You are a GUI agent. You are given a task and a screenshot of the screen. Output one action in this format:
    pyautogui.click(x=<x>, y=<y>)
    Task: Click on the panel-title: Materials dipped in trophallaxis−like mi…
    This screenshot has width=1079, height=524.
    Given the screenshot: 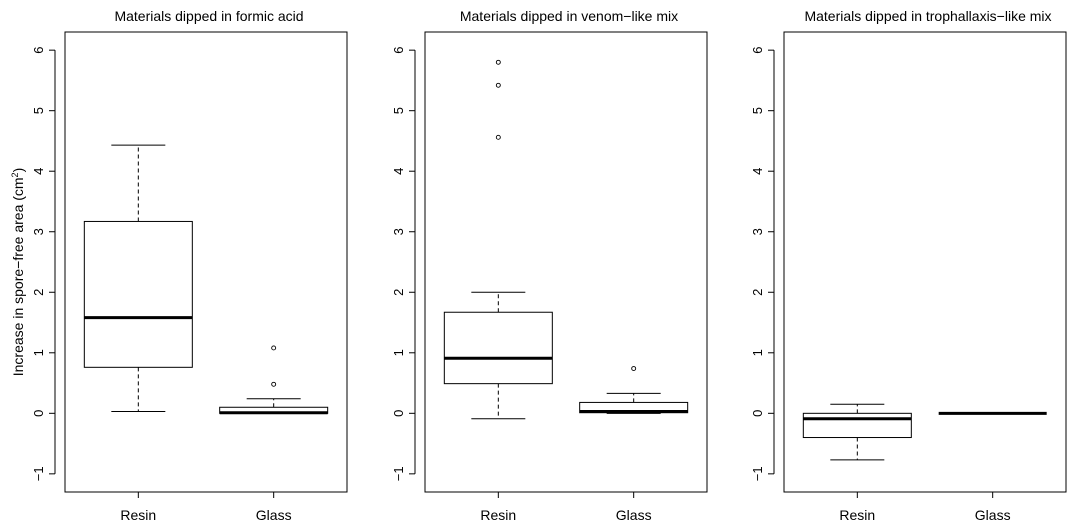 What is the action you would take?
    pyautogui.click(x=927, y=16)
    